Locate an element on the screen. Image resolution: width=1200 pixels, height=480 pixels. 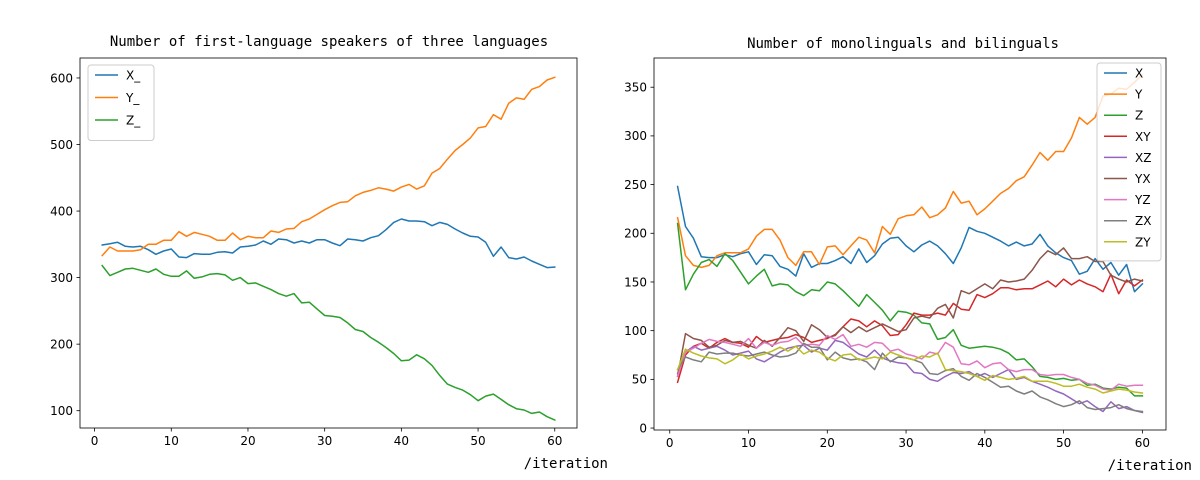
legend-label: ZX is located at coordinates (1143, 221).